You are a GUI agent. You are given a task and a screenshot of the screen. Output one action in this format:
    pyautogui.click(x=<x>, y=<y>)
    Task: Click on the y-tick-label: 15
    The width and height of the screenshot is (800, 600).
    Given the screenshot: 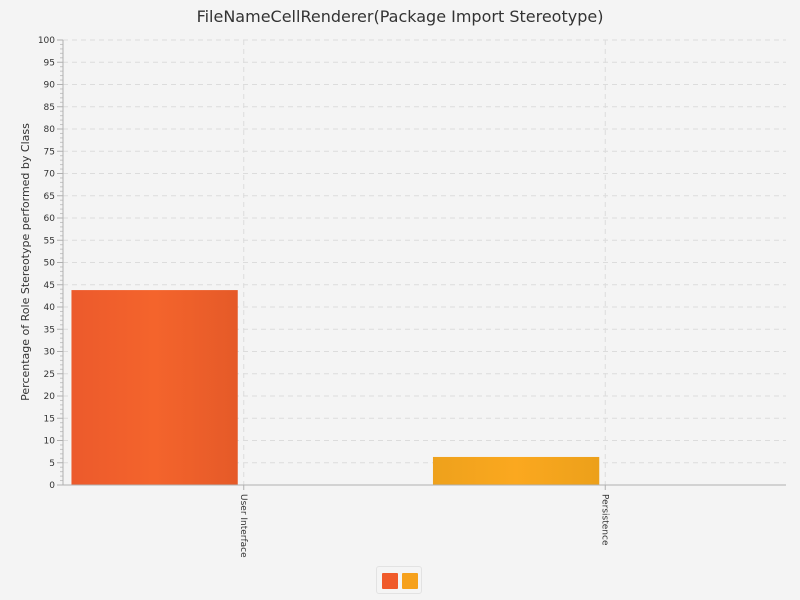 What is the action you would take?
    pyautogui.click(x=49, y=419)
    